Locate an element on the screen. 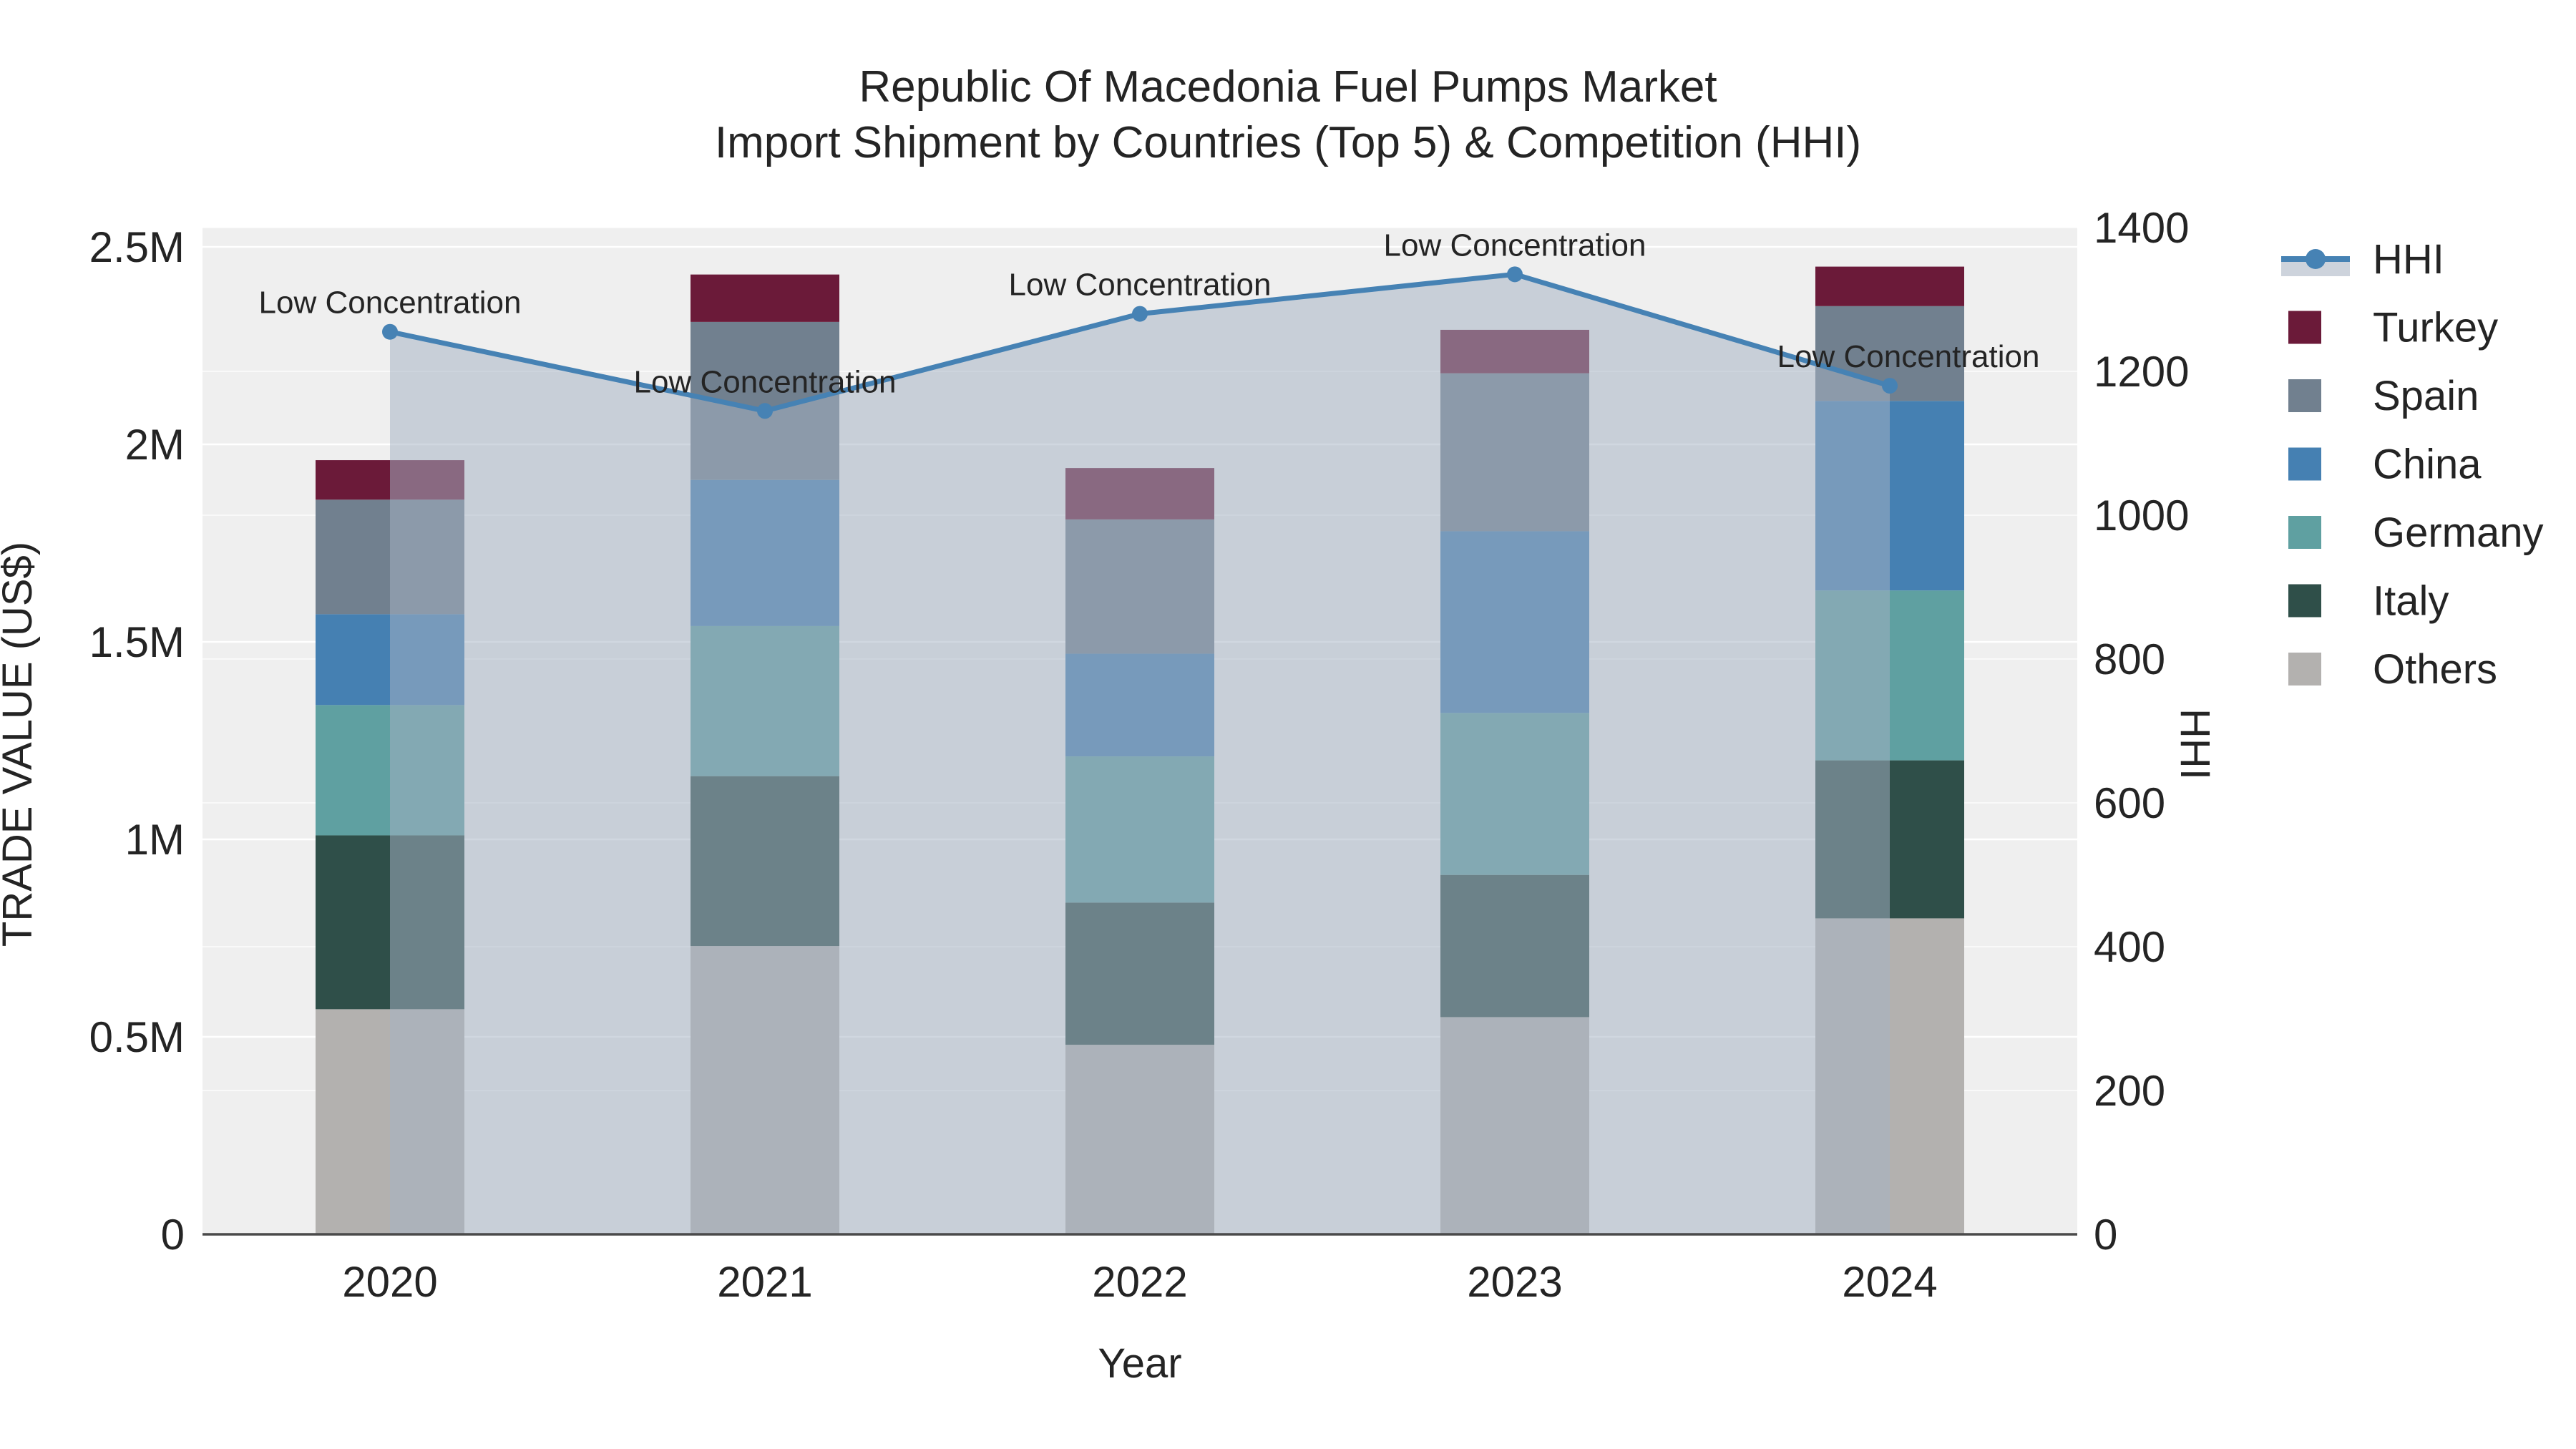 The height and width of the screenshot is (1449, 2576). right-tick-label: 800 is located at coordinates (2129, 659).